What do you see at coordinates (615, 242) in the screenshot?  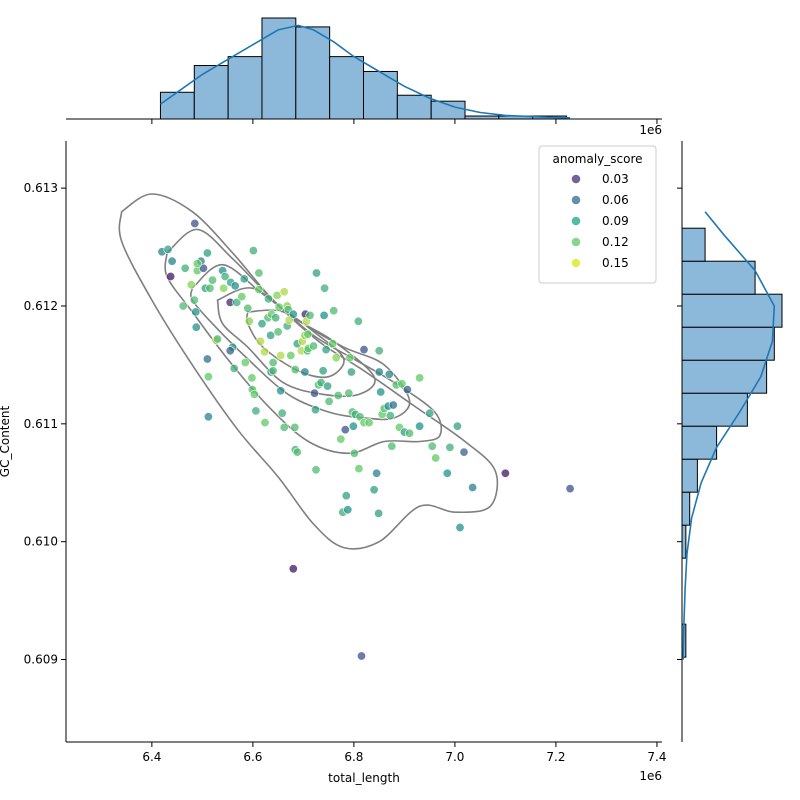 I see `legend-label: 0.12` at bounding box center [615, 242].